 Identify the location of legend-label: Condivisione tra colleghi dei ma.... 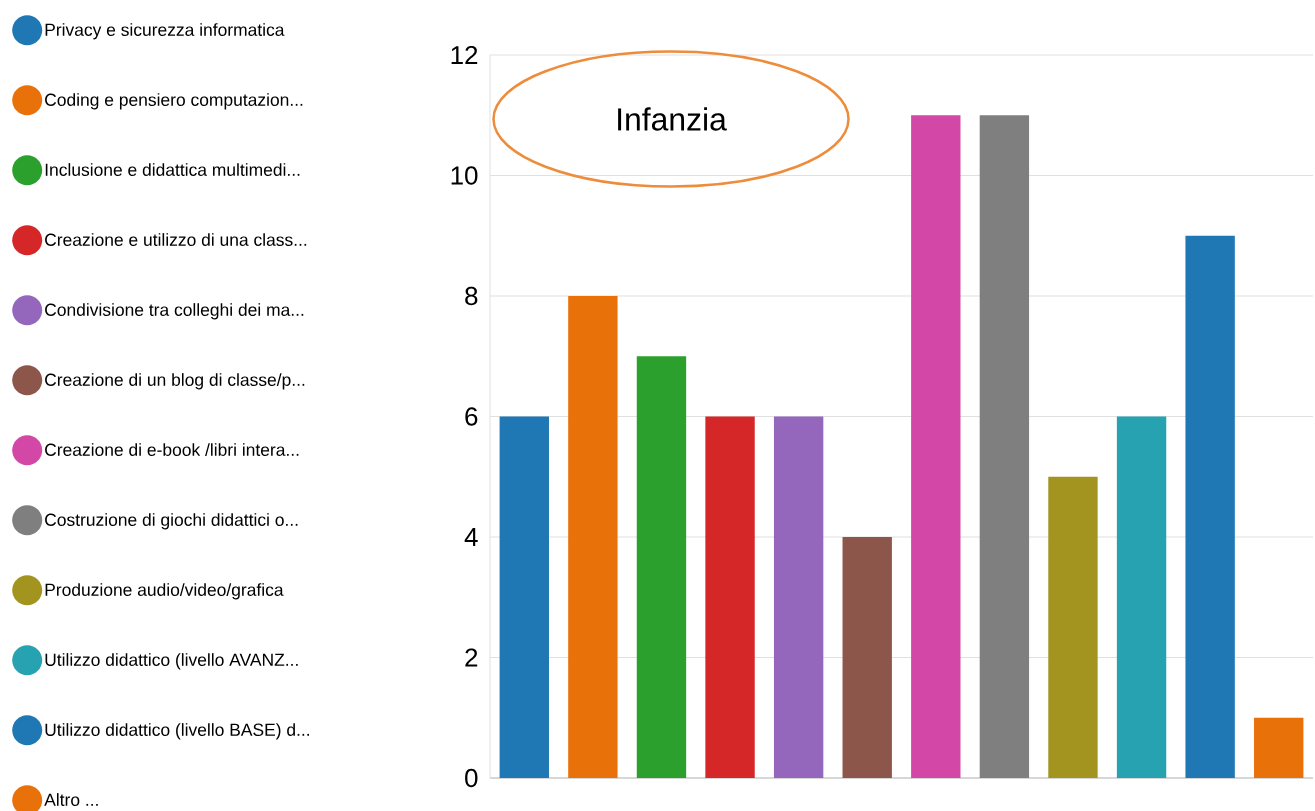
(174, 311).